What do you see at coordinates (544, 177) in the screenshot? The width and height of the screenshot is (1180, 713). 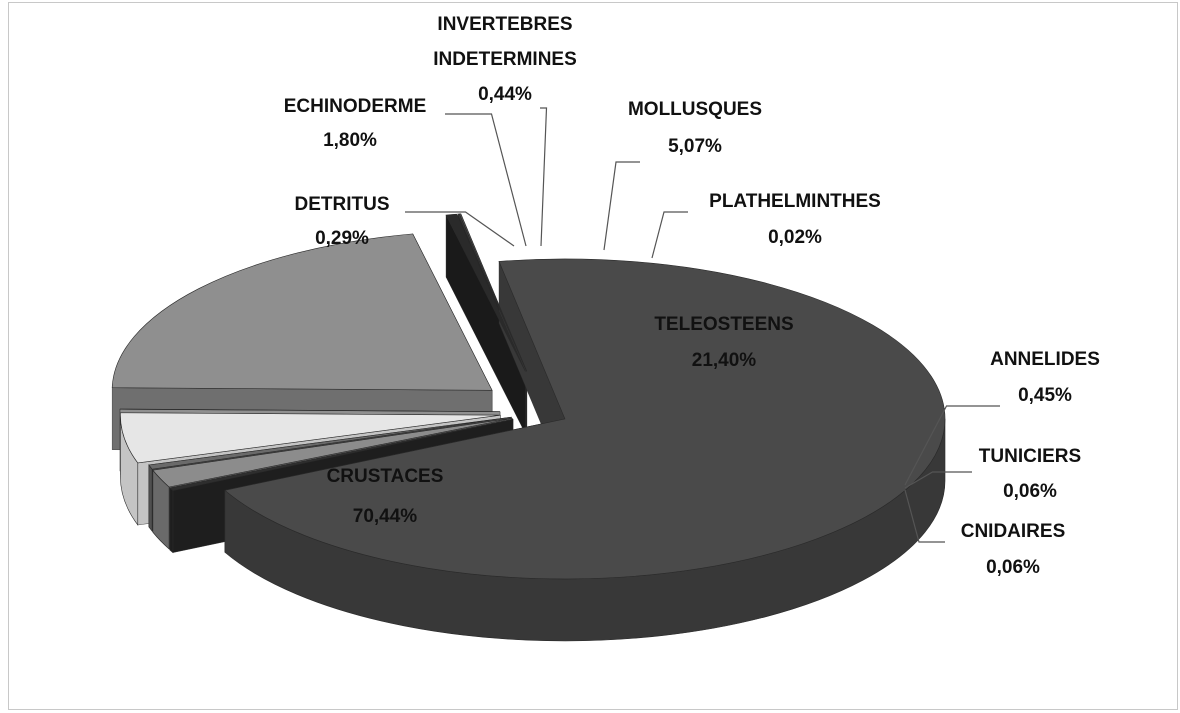 I see `leader-line-invertebres-indetermines` at bounding box center [544, 177].